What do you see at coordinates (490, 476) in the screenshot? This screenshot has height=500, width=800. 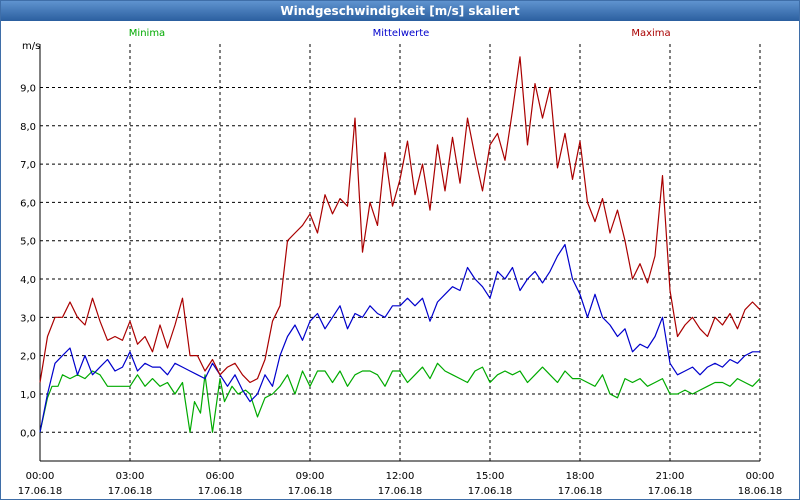 I see `x-tick-time: 15:00` at bounding box center [490, 476].